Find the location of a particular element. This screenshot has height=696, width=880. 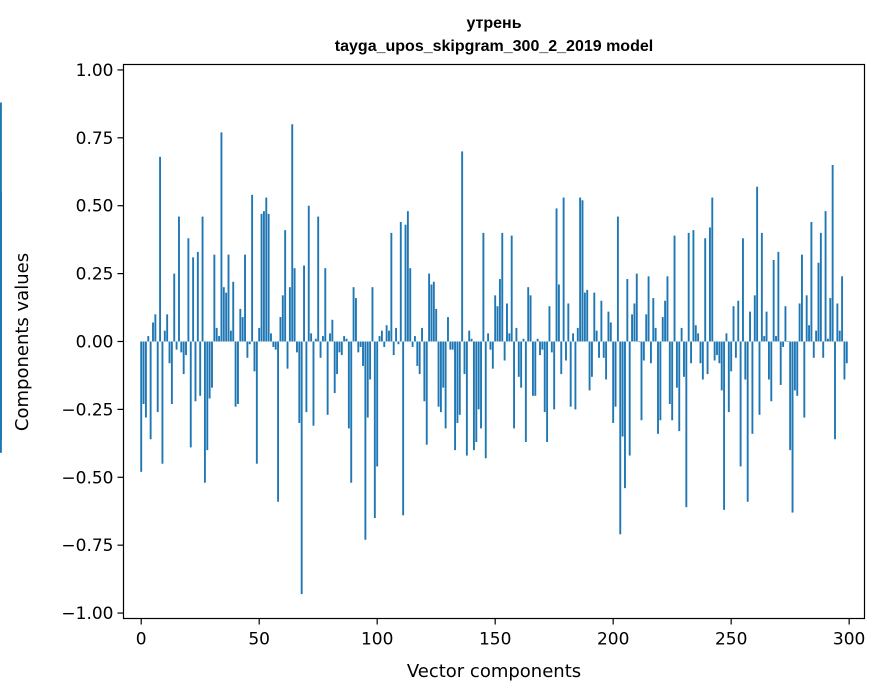

x-tick-label: 300 is located at coordinates (849, 640).